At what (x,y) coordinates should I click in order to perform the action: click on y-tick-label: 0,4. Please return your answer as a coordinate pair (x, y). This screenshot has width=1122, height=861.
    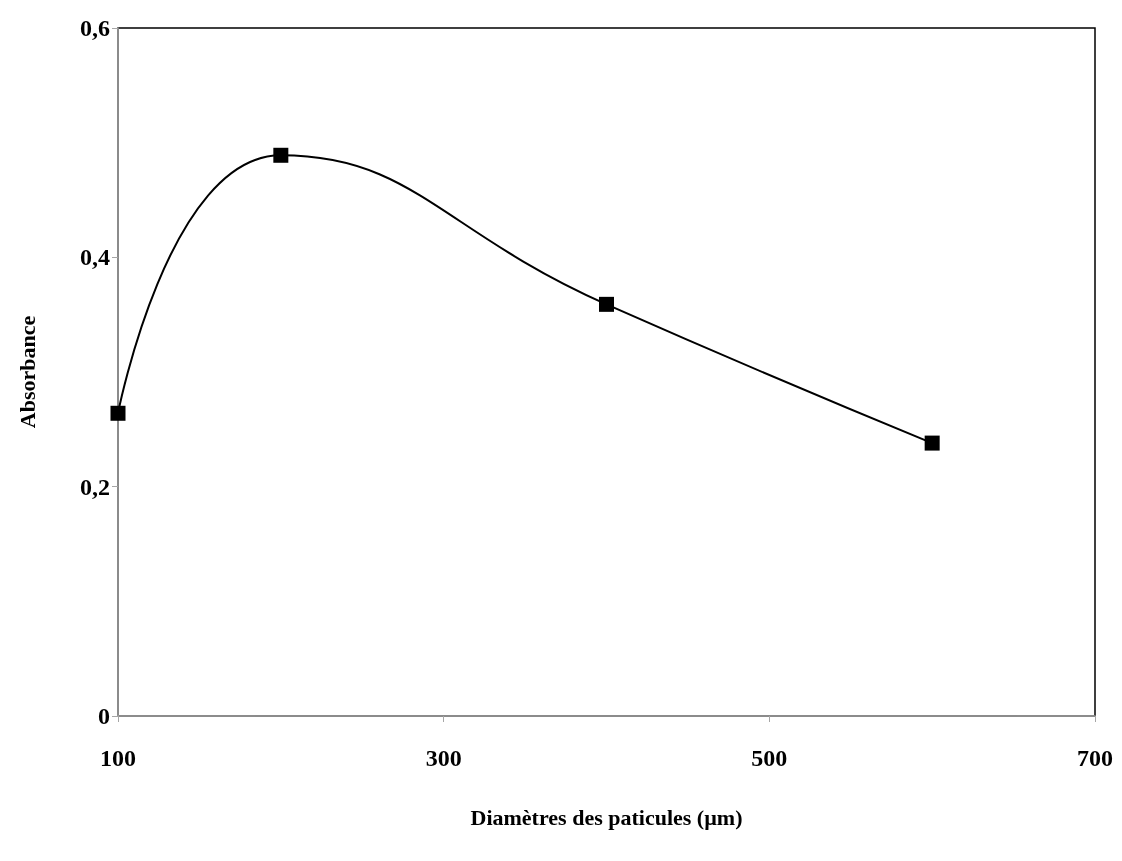
    Looking at the image, I should click on (95, 257).